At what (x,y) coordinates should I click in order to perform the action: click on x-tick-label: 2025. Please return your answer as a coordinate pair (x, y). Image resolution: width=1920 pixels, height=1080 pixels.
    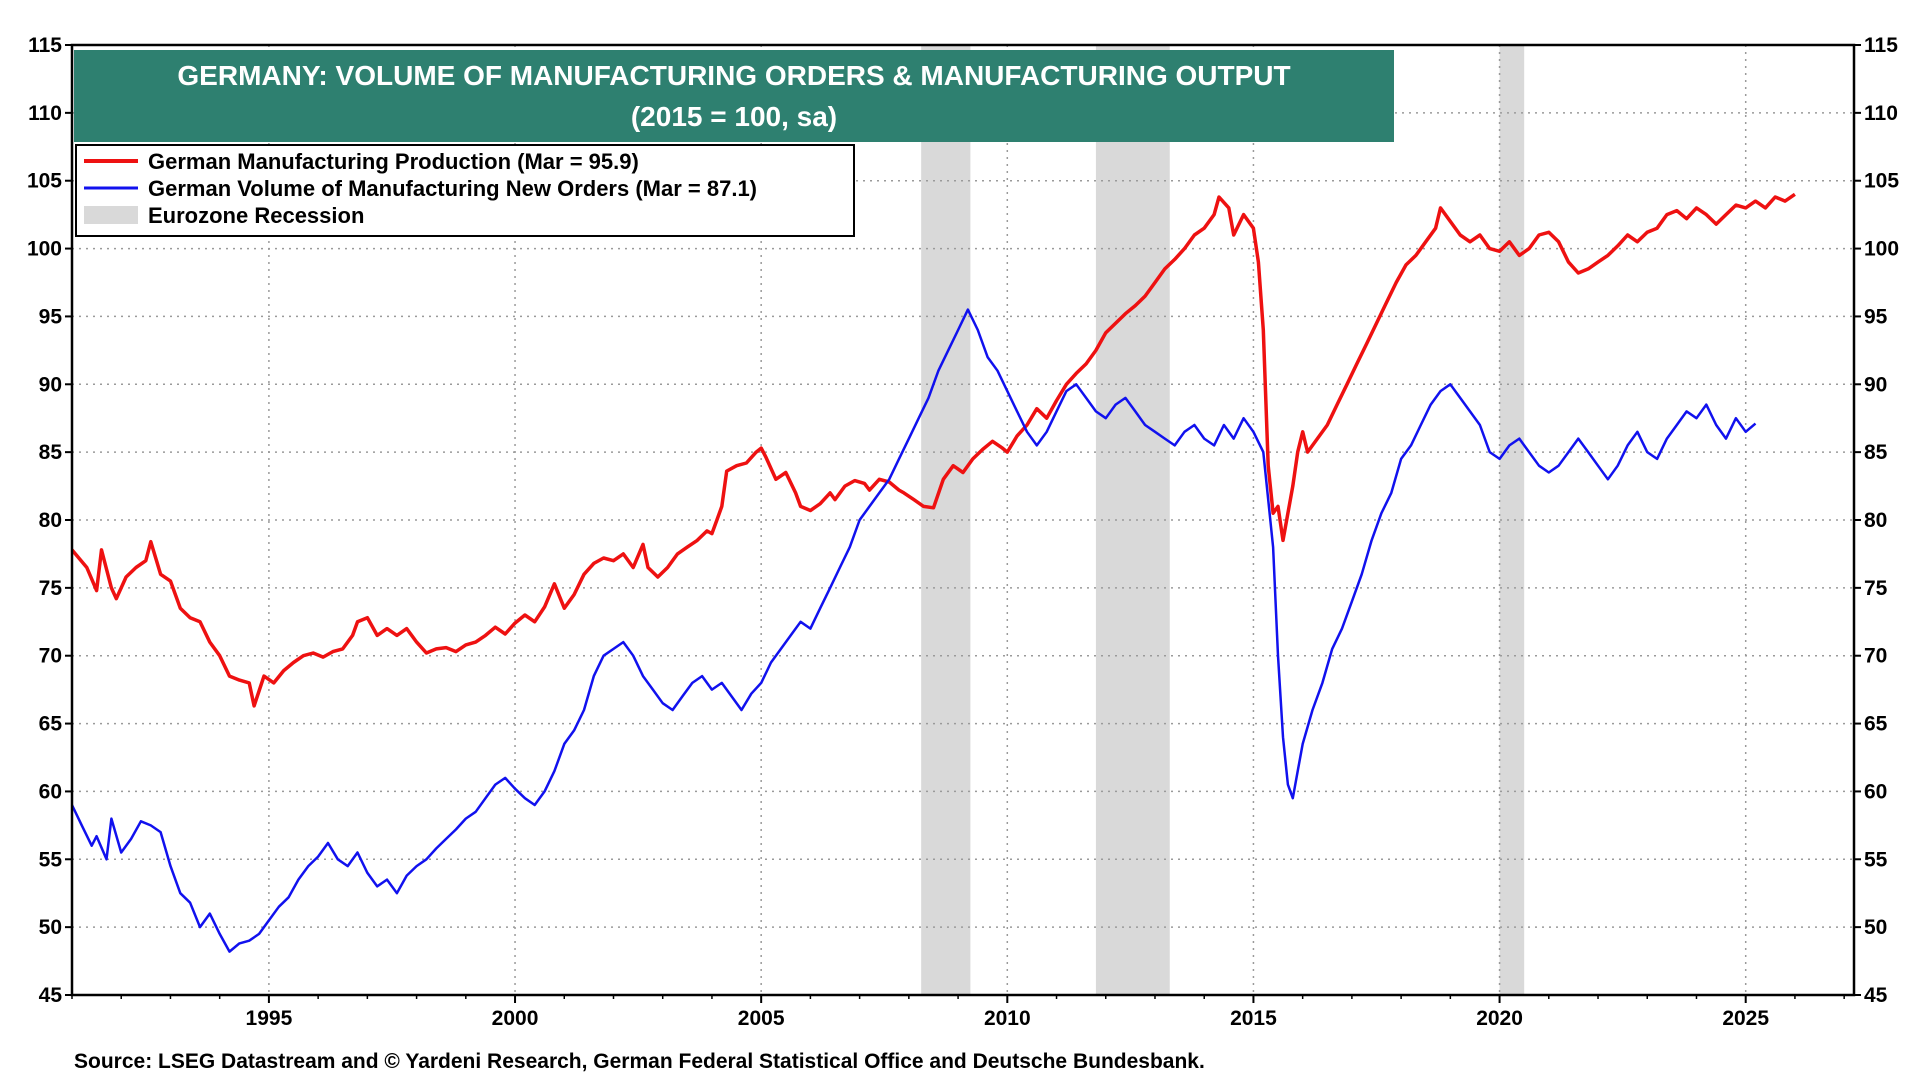
    Looking at the image, I should click on (1745, 1018).